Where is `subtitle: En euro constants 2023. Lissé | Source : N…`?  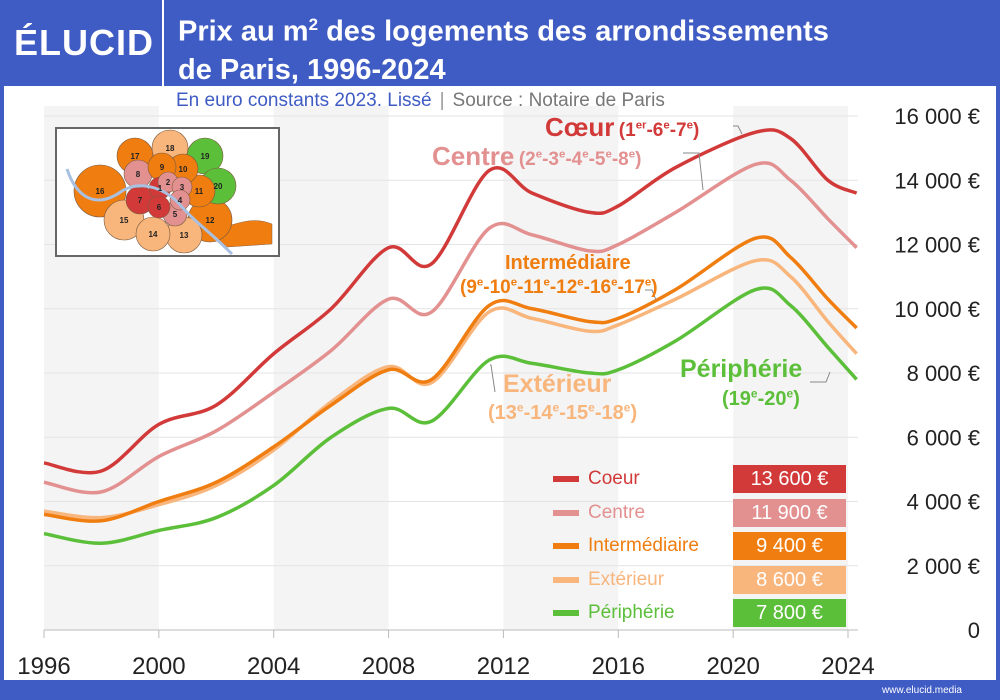 subtitle: En euro constants 2023. Lissé | Source : N… is located at coordinates (420, 101).